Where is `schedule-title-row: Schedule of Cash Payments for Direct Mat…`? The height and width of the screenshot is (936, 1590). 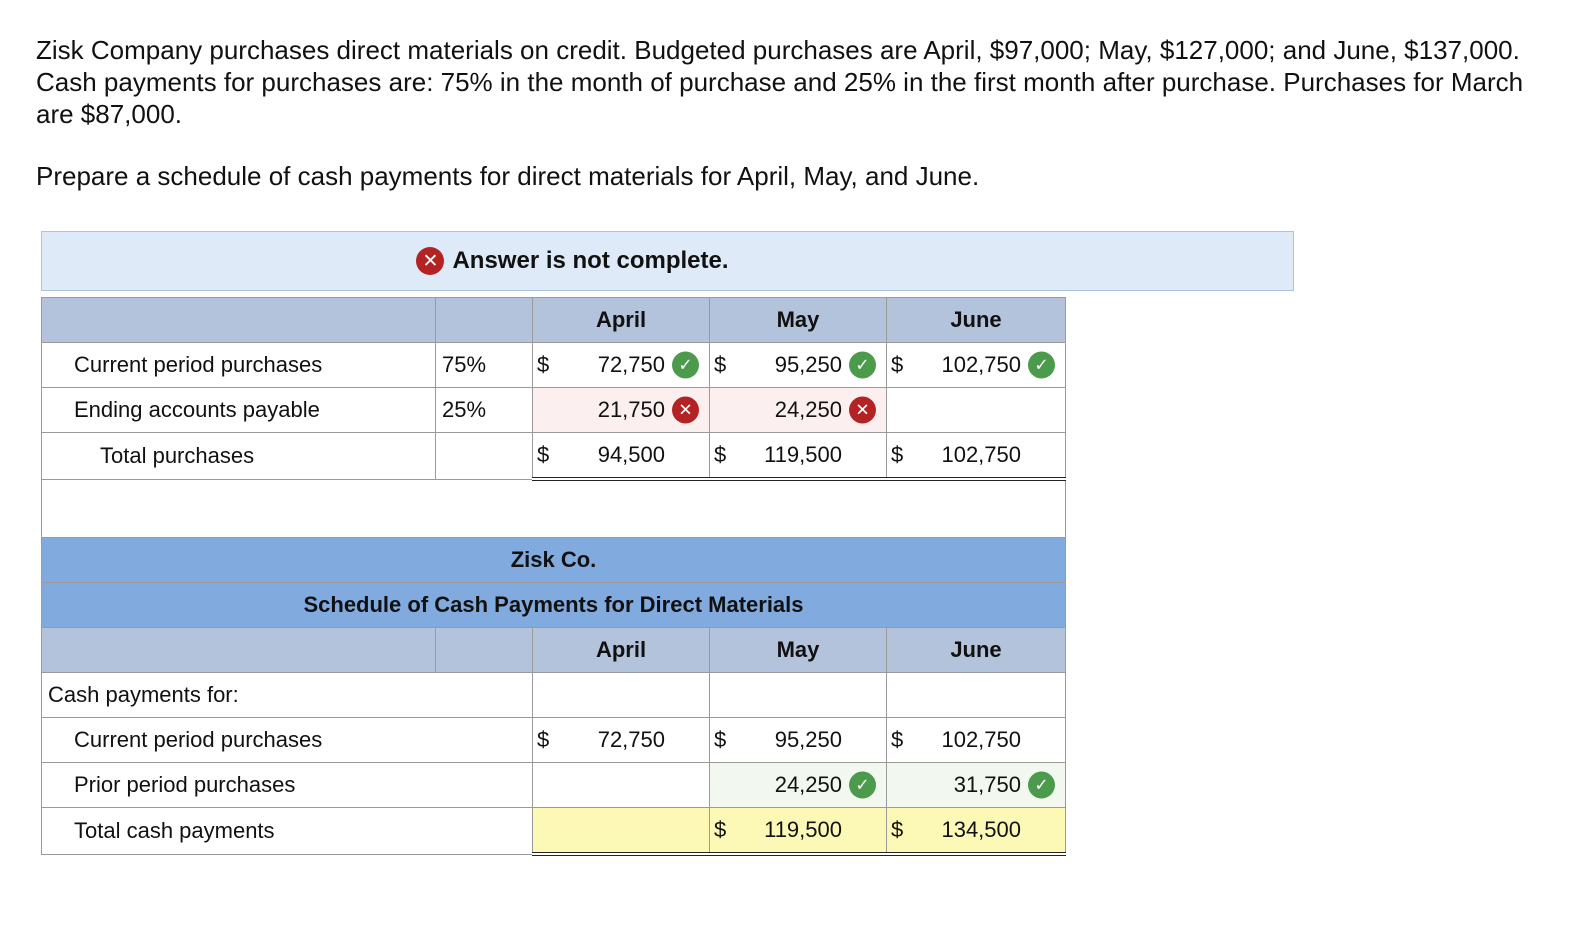 schedule-title-row: Schedule of Cash Payments for Direct Mat… is located at coordinates (553, 605).